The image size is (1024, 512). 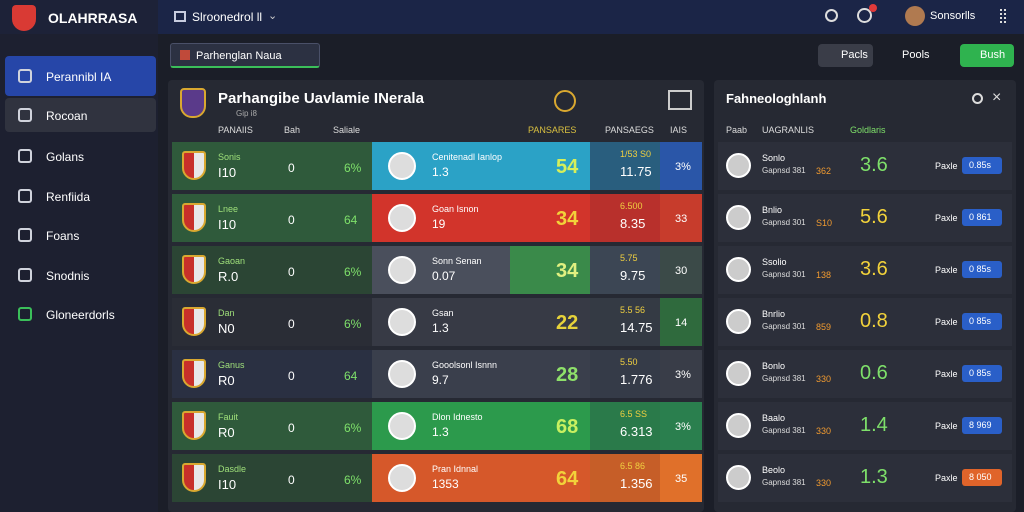 What do you see at coordinates (636, 154) in the screenshot?
I see `odds: 1/53 S0` at bounding box center [636, 154].